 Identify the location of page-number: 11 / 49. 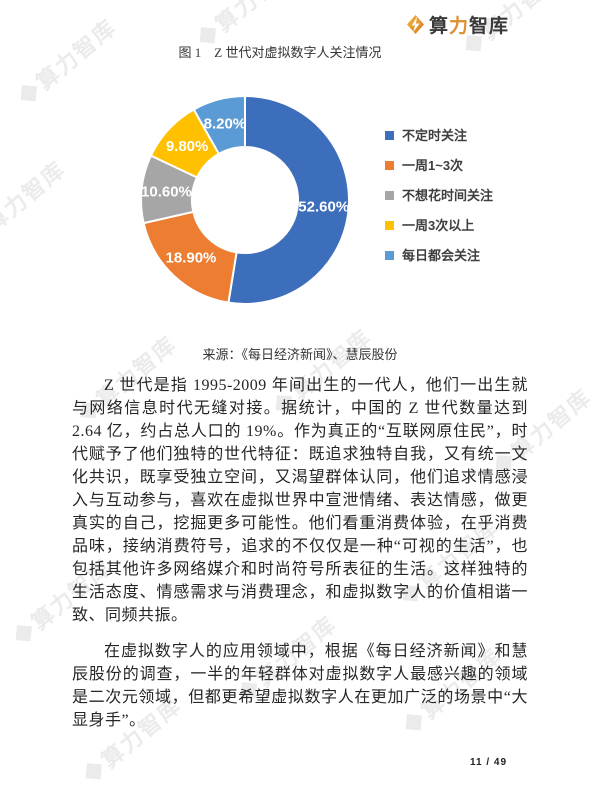
(489, 762).